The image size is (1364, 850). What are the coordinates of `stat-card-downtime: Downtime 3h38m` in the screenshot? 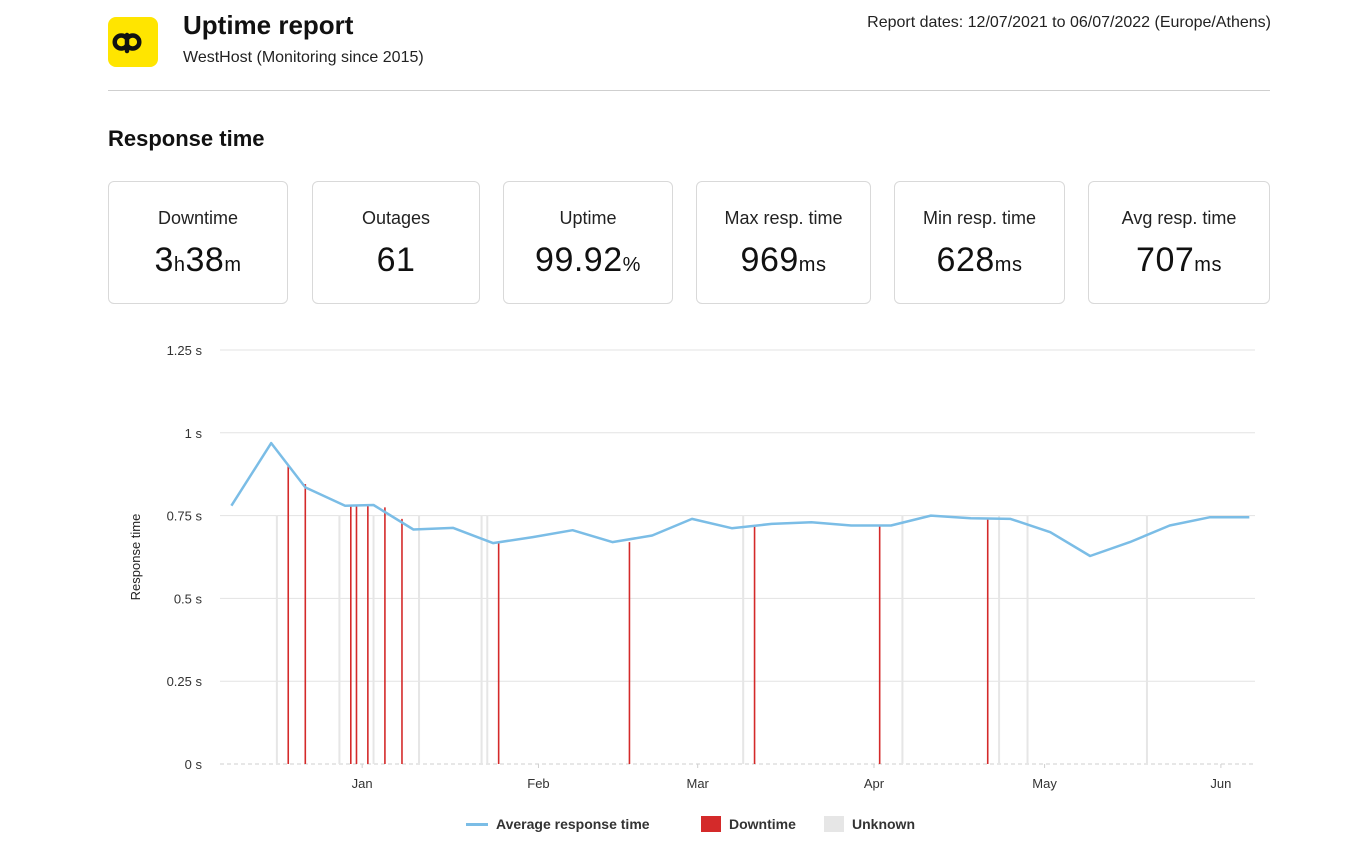 It's located at (198, 242).